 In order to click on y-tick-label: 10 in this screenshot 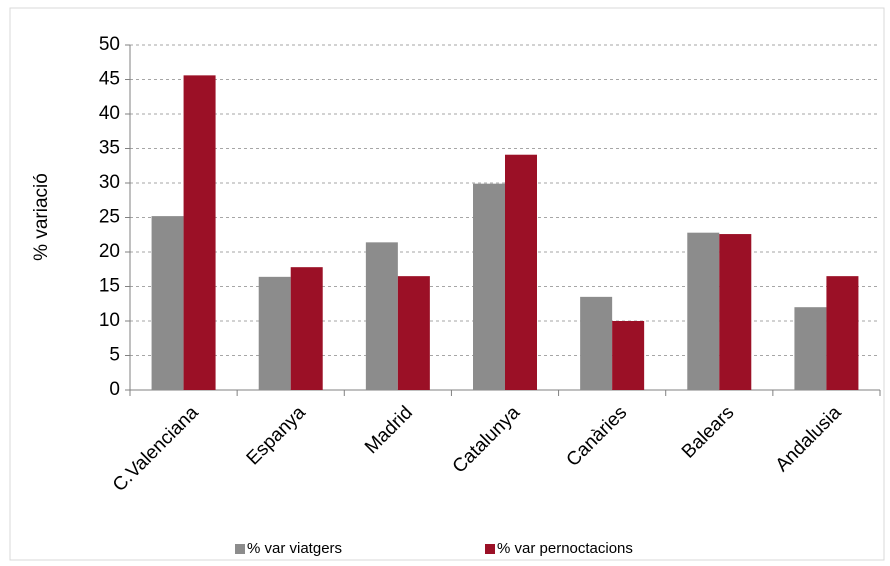, I will do `click(109, 320)`.